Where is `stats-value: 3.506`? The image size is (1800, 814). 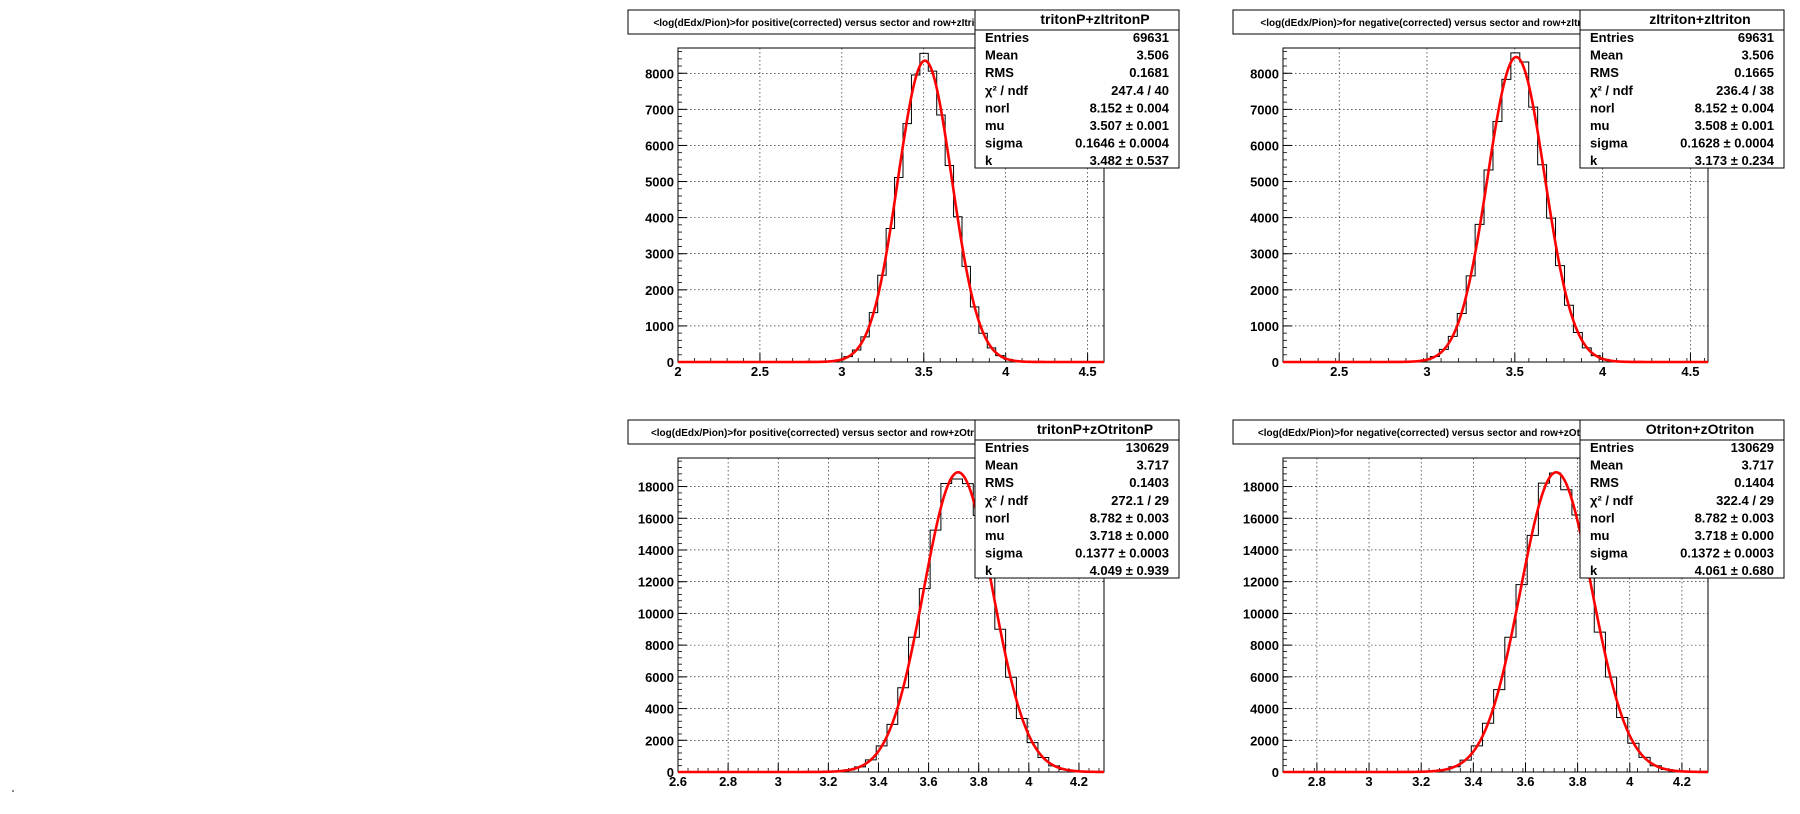 stats-value: 3.506 is located at coordinates (1757, 55).